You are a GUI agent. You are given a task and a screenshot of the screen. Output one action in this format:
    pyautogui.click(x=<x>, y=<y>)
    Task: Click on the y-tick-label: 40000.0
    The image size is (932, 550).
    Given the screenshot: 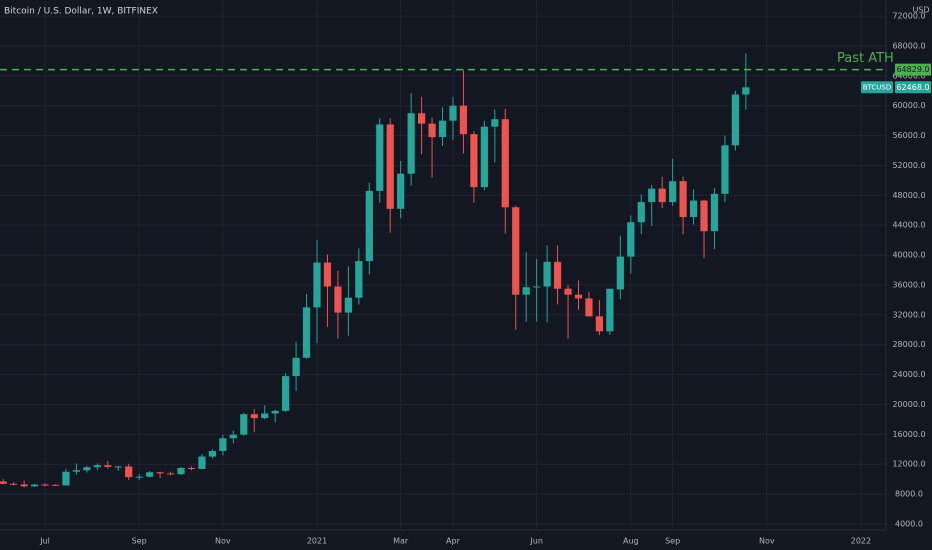 What is the action you would take?
    pyautogui.click(x=908, y=255)
    